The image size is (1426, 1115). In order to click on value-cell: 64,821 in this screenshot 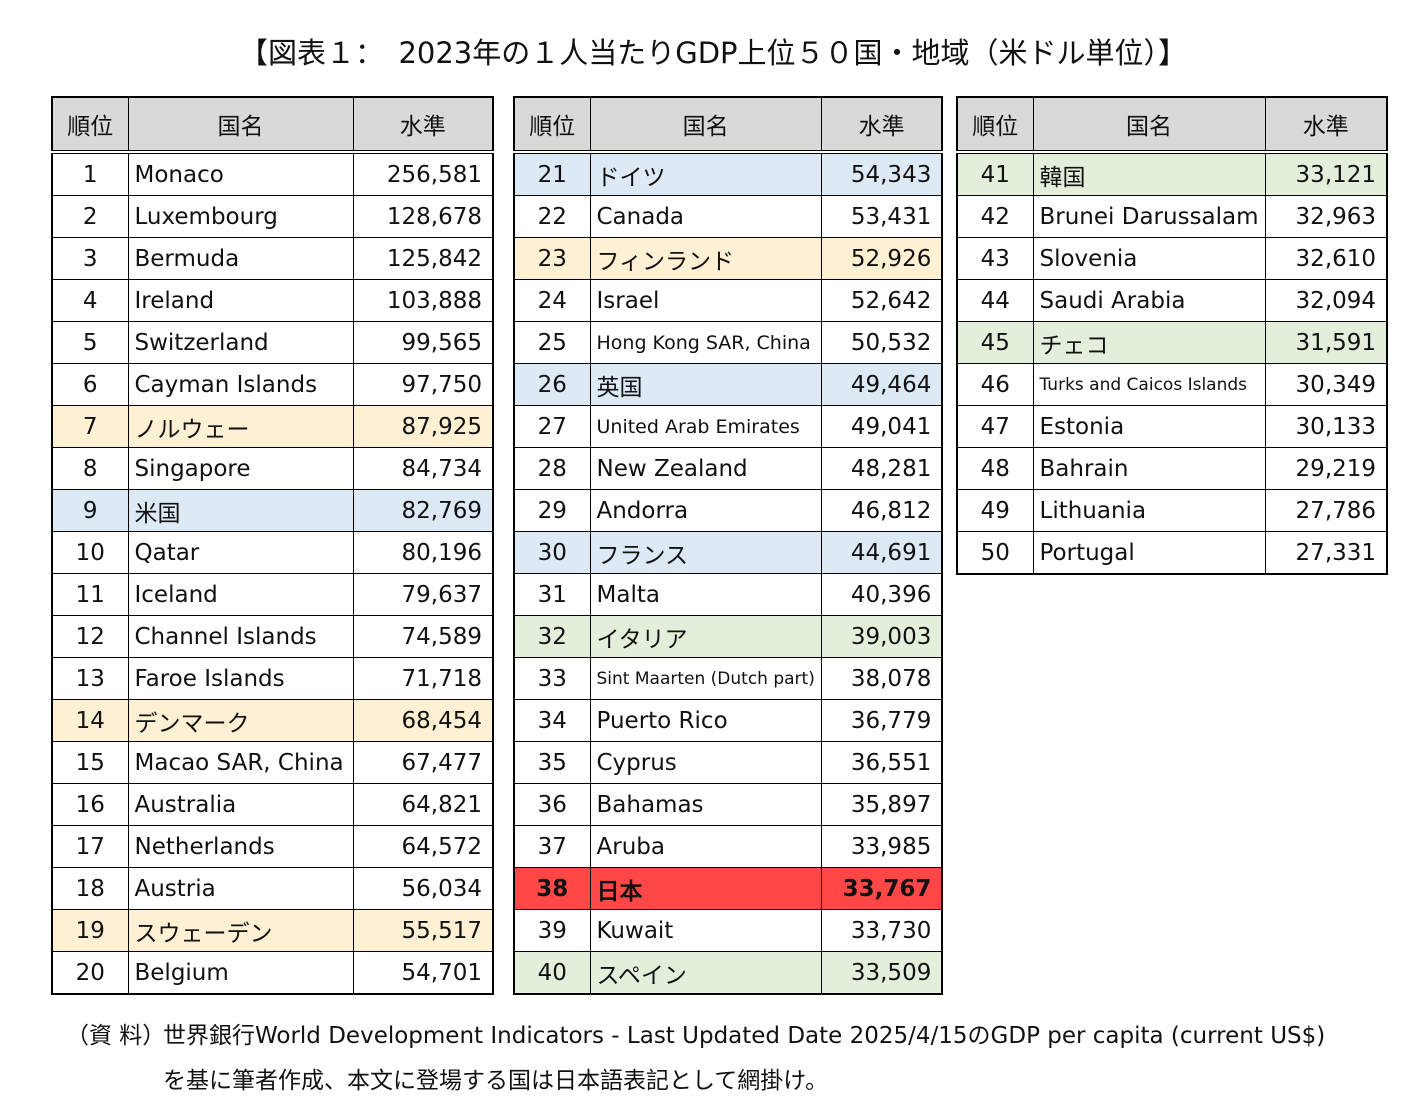, I will do `click(423, 804)`.